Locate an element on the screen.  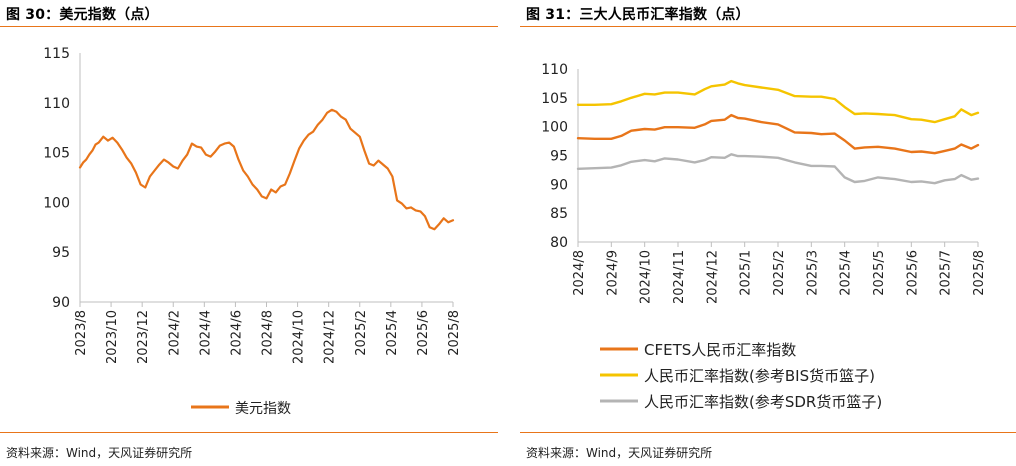
x-tick-label: 2024/11 is located at coordinates (679, 277).